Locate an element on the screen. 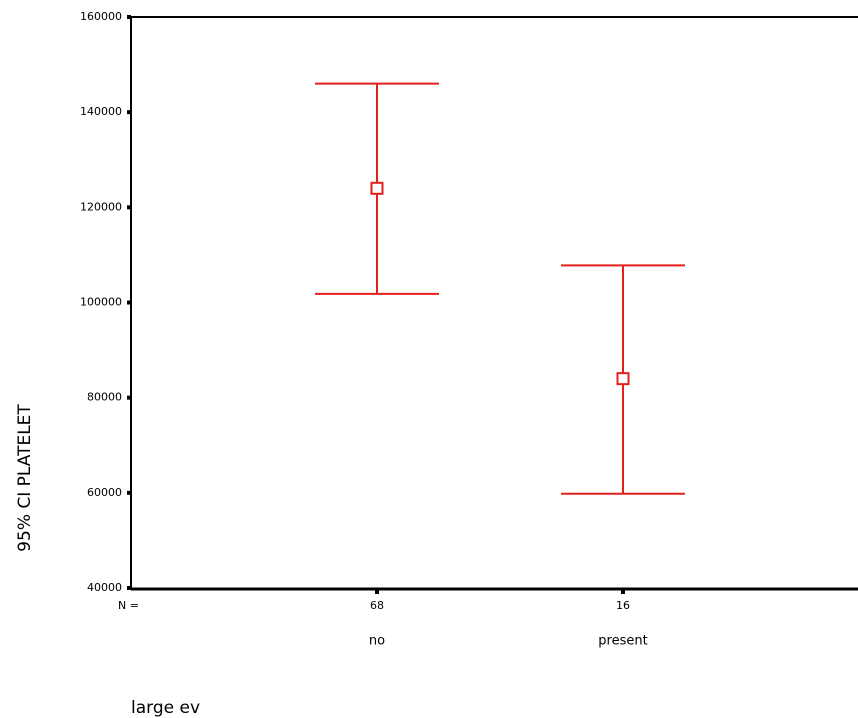  x-tick-label: no is located at coordinates (377, 641).